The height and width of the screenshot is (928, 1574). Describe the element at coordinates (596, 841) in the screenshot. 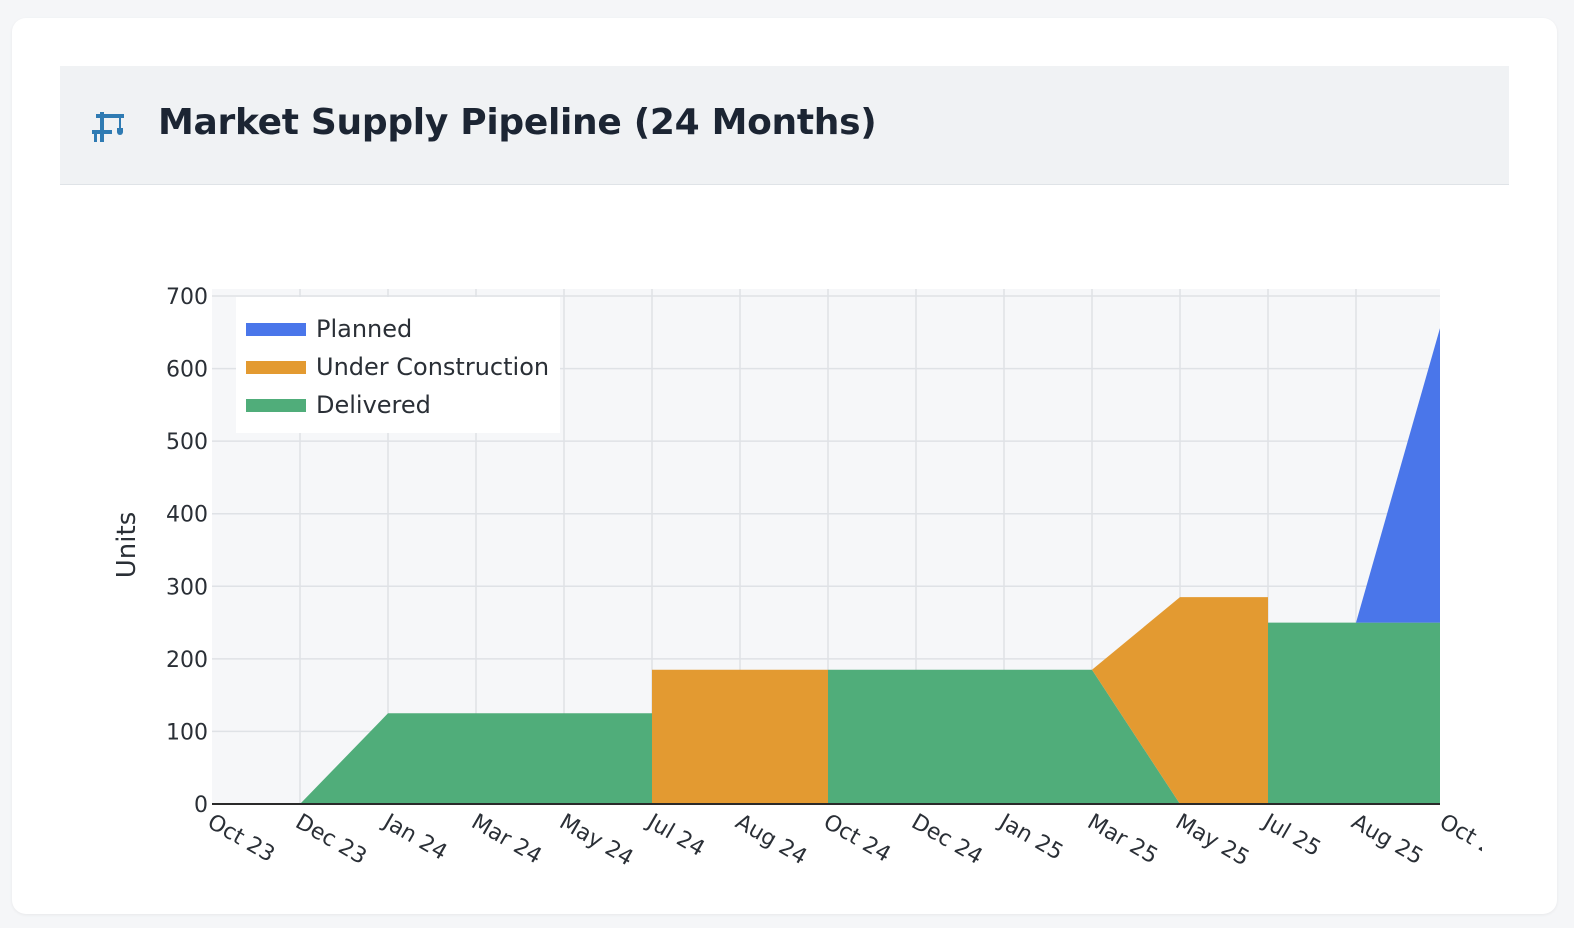

I see `x-tick-label: May 24` at that location.